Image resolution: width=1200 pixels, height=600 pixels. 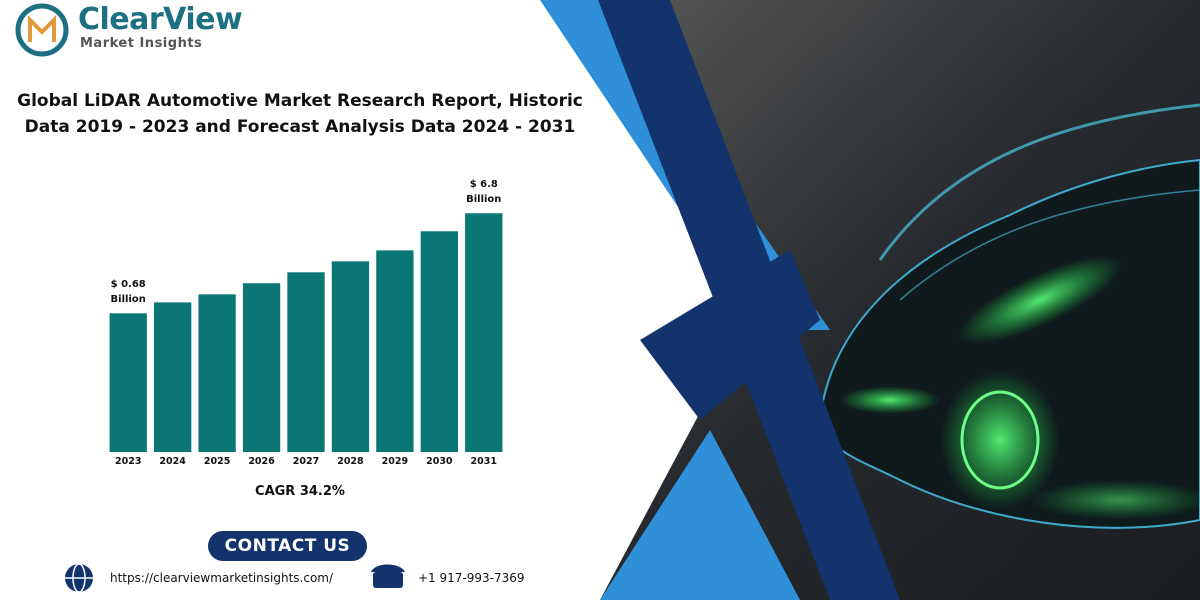 What do you see at coordinates (439, 461) in the screenshot?
I see `x-tick-label: 2030` at bounding box center [439, 461].